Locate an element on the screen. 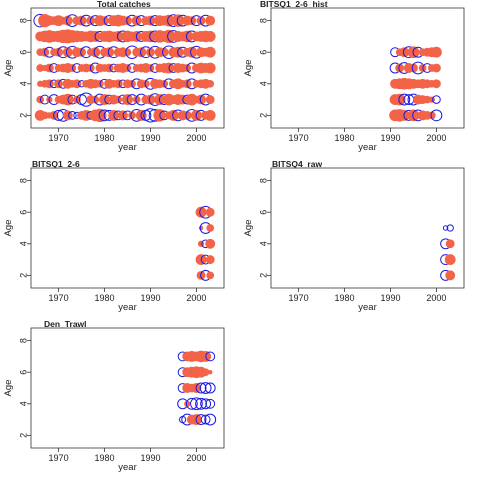 The width and height of the screenshot is (480, 480). chart-title: Den_Trawl is located at coordinates (65, 324).